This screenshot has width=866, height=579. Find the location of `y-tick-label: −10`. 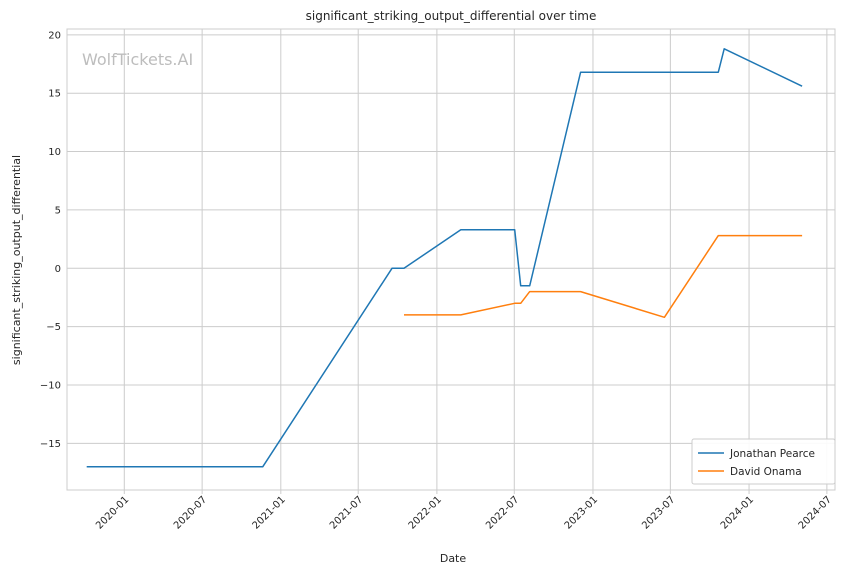

y-tick-label: −10 is located at coordinates (50, 385).